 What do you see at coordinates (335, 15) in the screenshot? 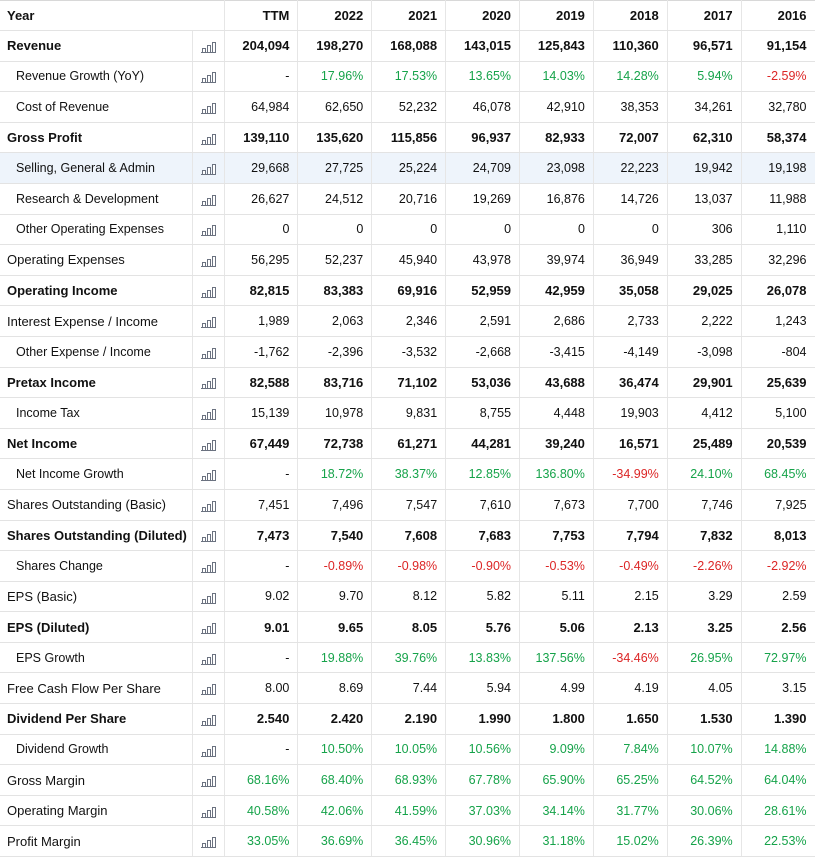
I see `column-header: 2022` at bounding box center [335, 15].